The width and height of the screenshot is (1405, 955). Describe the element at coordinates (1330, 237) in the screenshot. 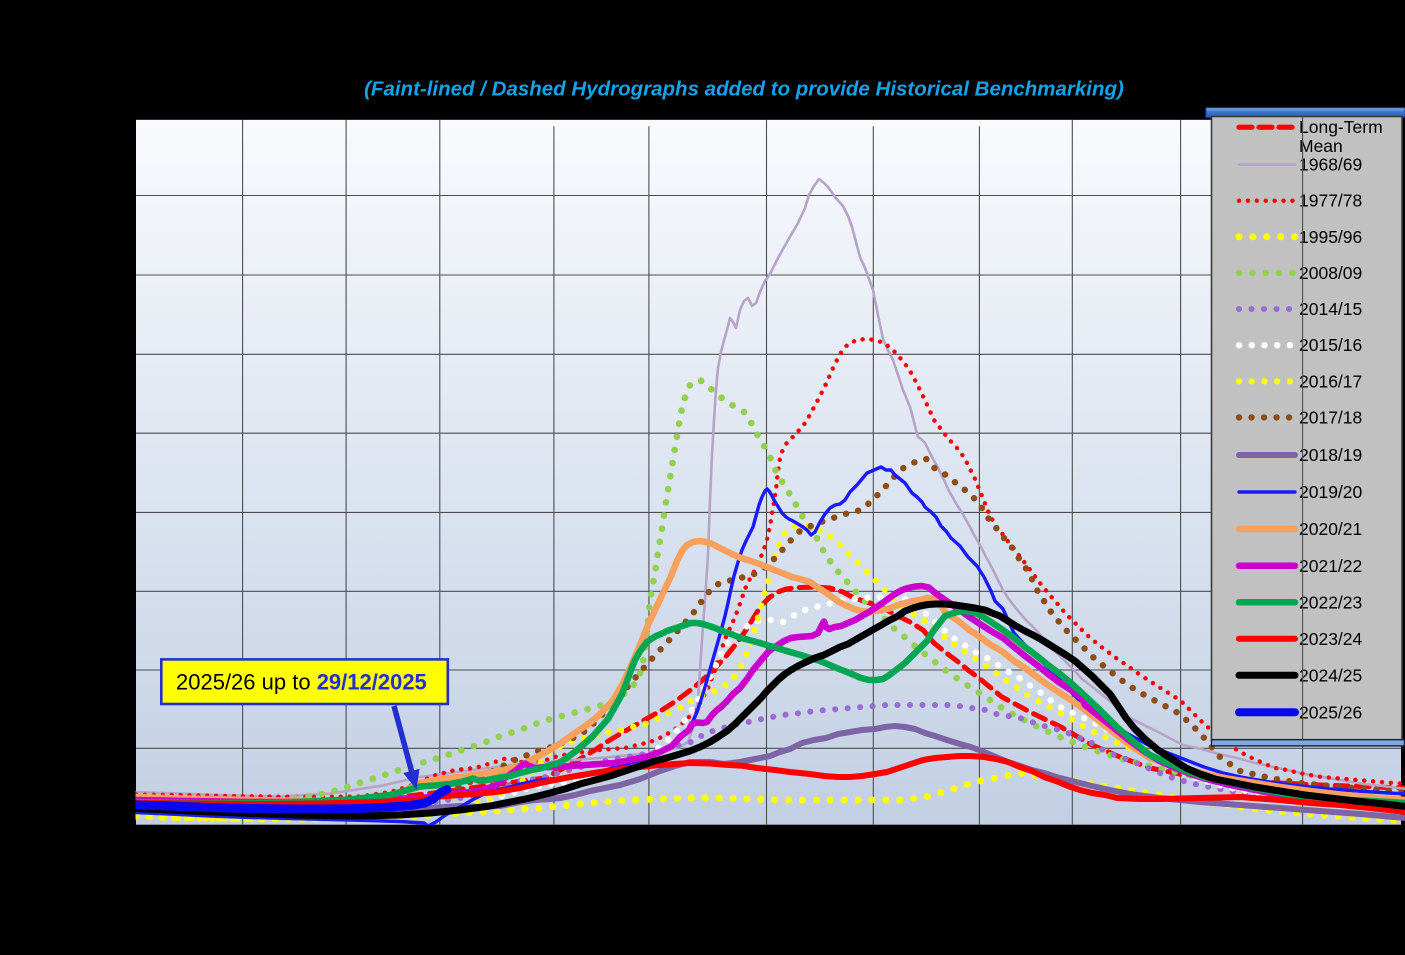

I see `svg-text: 1995/96` at that location.